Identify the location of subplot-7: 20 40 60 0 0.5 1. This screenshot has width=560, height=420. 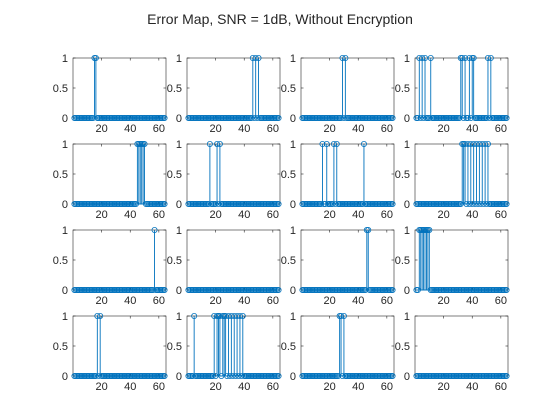
(338, 180).